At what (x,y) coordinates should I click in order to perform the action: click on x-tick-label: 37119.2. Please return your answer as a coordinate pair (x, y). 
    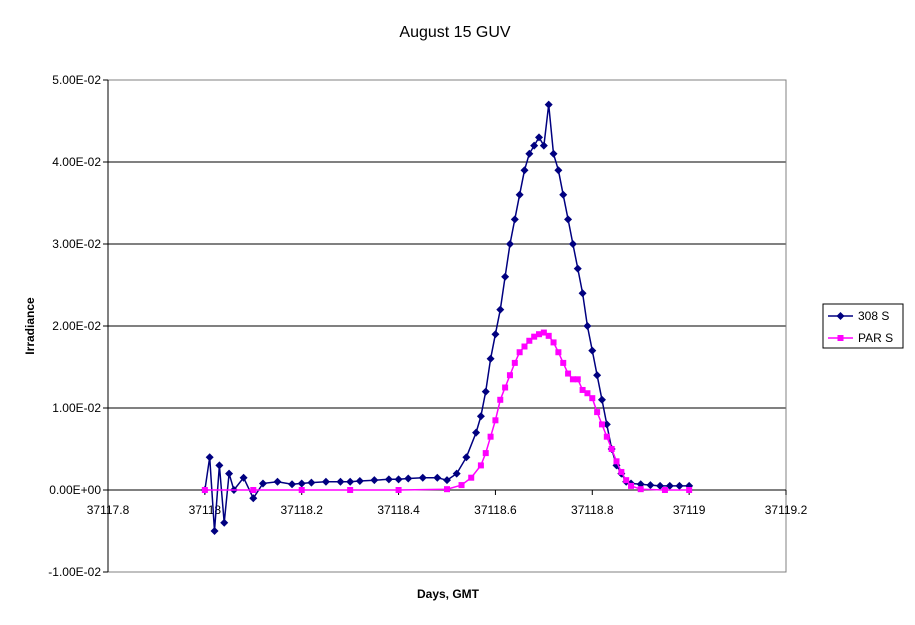
    Looking at the image, I should click on (786, 510).